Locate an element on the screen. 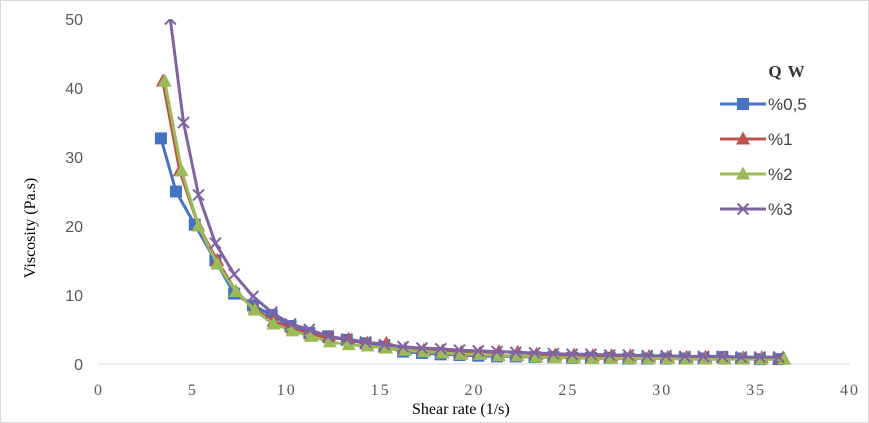 The image size is (869, 423). x-tick-label: 25 is located at coordinates (568, 390).